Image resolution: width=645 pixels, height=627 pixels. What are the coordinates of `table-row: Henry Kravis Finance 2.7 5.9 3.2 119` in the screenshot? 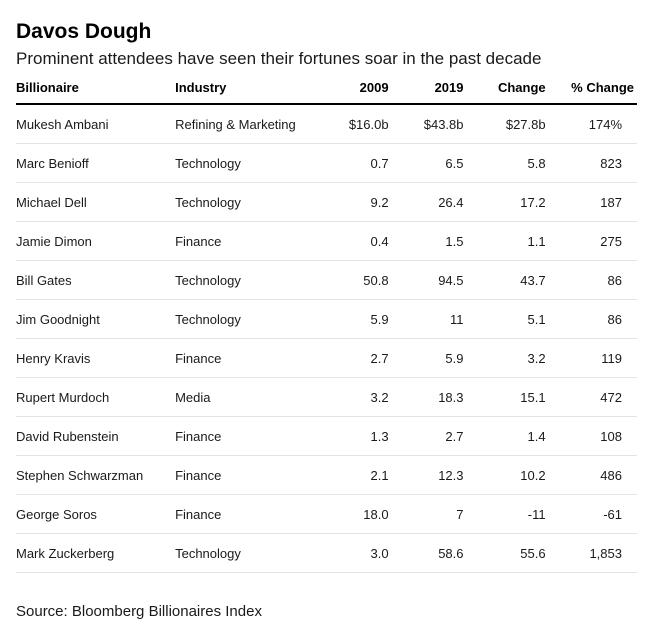 It's located at (326, 358).